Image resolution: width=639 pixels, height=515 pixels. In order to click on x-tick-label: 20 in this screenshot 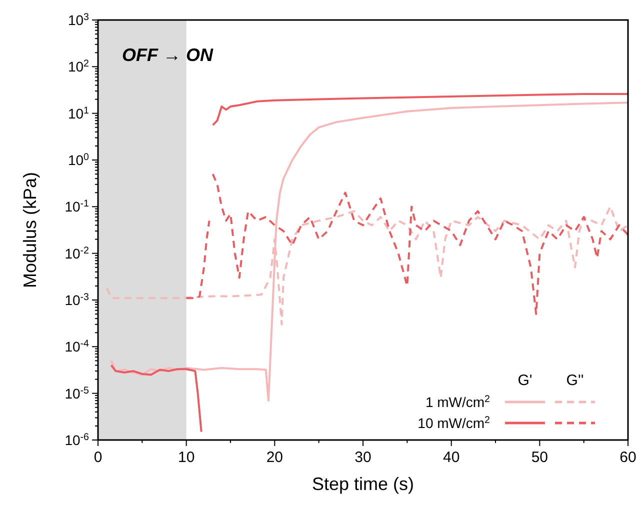, I will do `click(275, 457)`.